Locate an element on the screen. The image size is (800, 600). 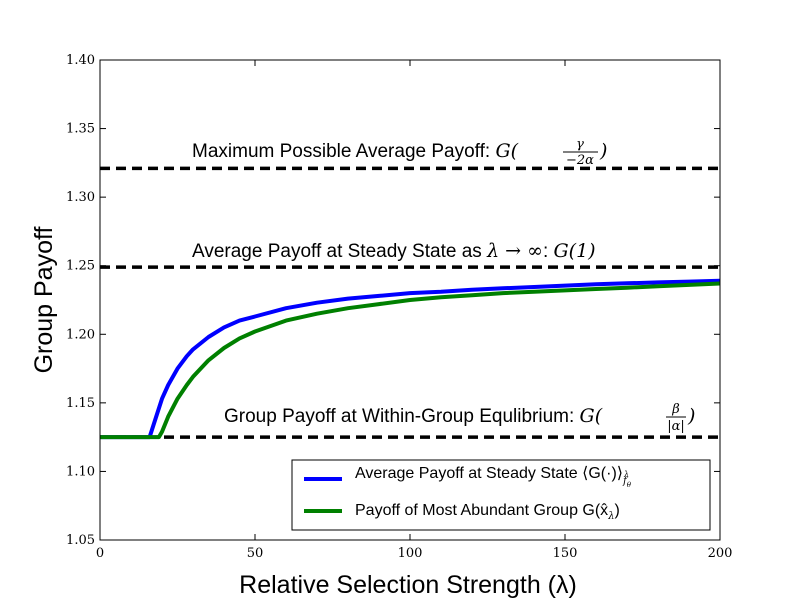
y-tick-label: 1.40 is located at coordinates (80, 60).